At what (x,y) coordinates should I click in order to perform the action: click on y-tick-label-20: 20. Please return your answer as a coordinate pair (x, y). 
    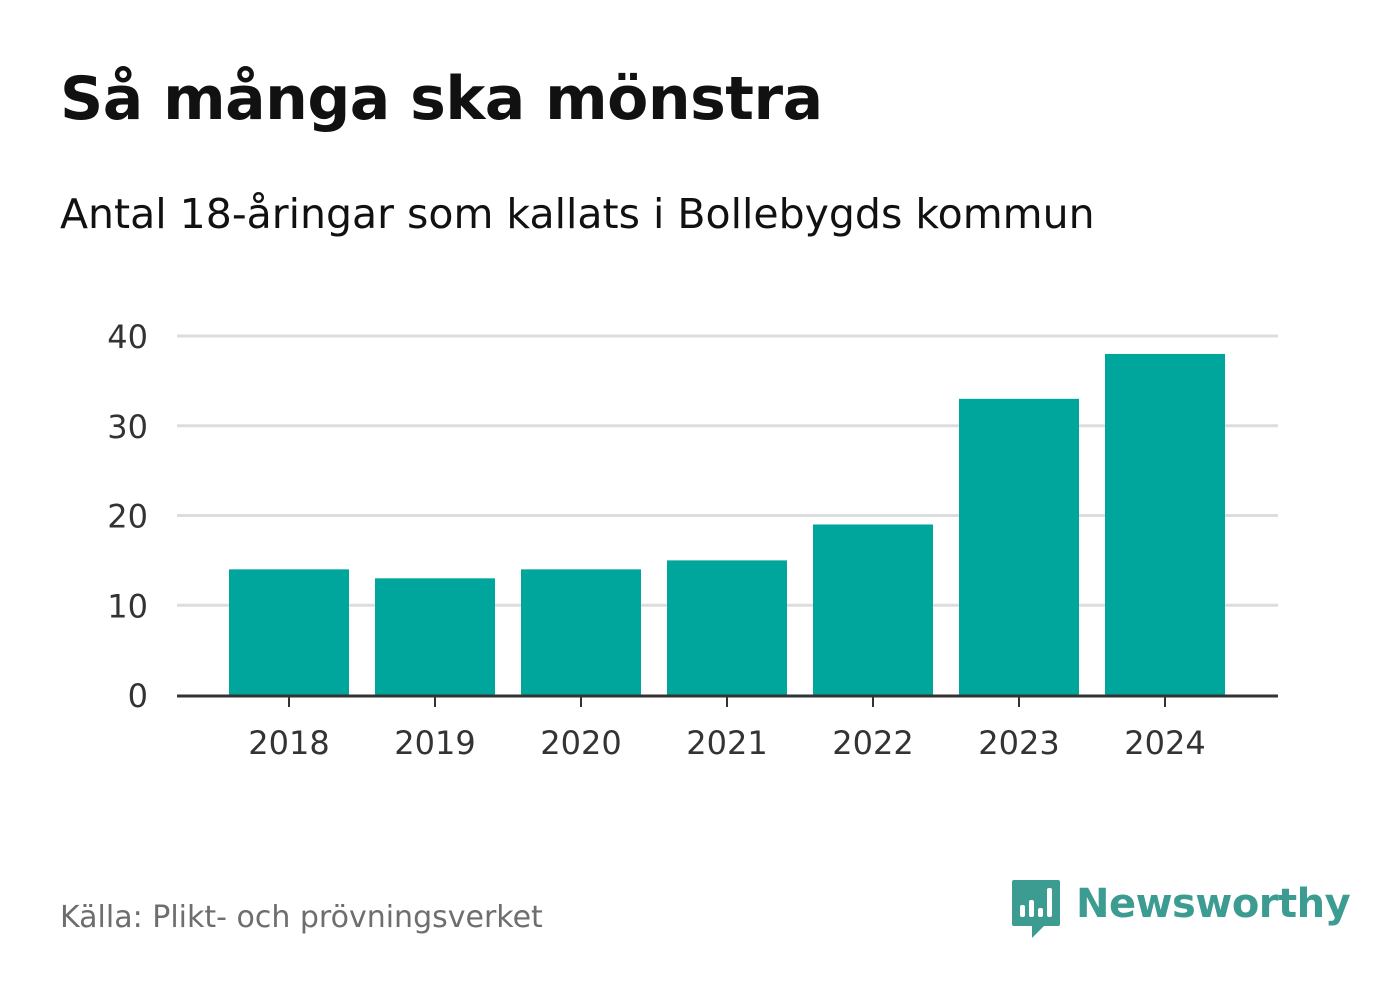
    Looking at the image, I should click on (127, 517).